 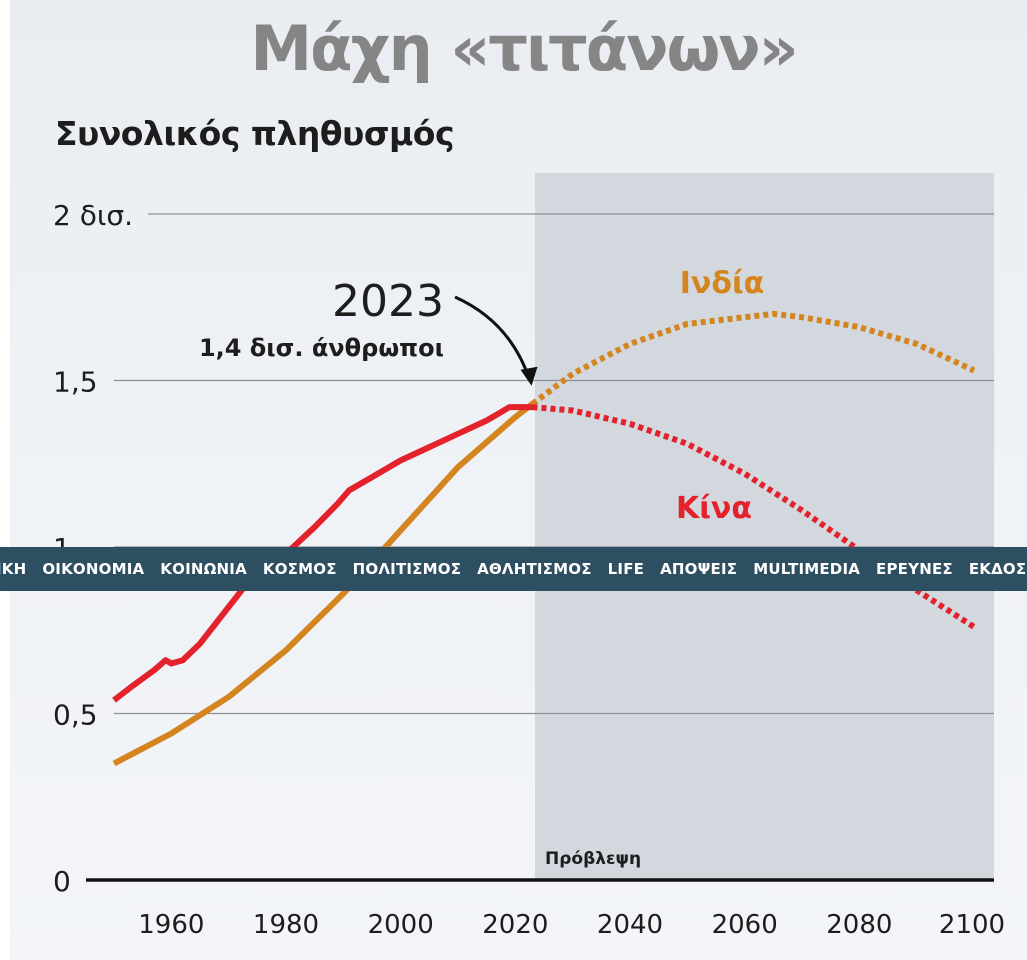 What do you see at coordinates (626, 569) in the screenshot?
I see `nav-item-6: LIFE` at bounding box center [626, 569].